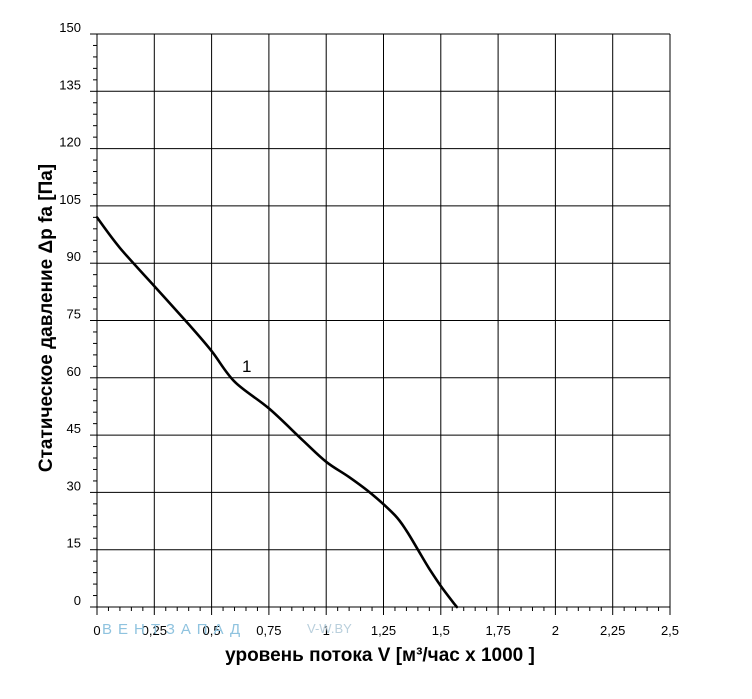 Image resolution: width=752 pixels, height=699 pixels. What do you see at coordinates (70, 84) in the screenshot?
I see `y-tick-label: 135` at bounding box center [70, 84].